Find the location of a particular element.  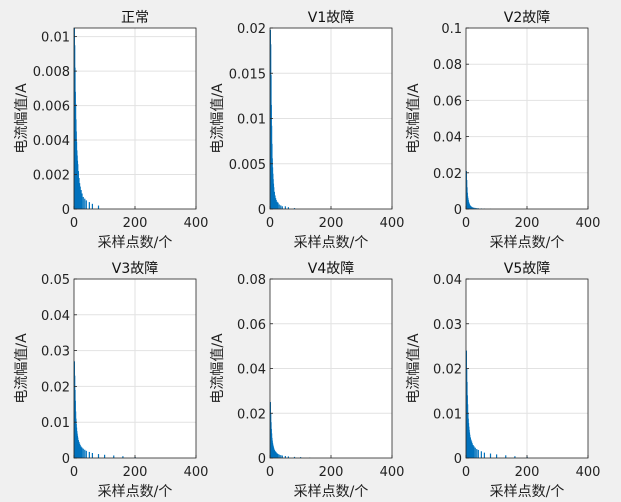

y-tick-label: 0.005 is located at coordinates (247, 165).